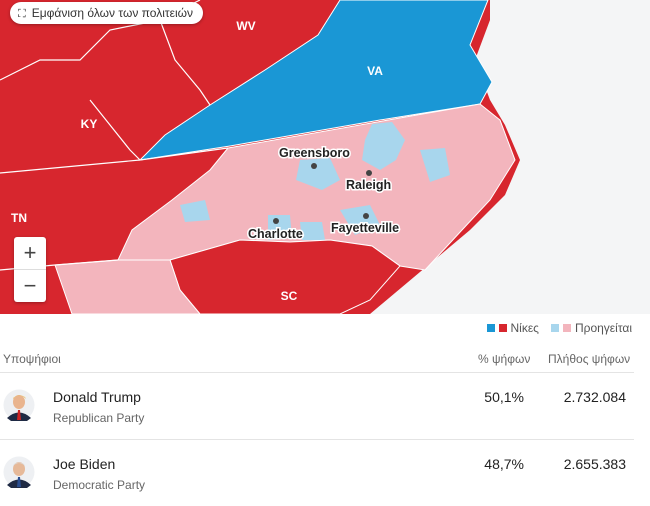  I want to click on legend-label: Νίκες, so click(524, 328).